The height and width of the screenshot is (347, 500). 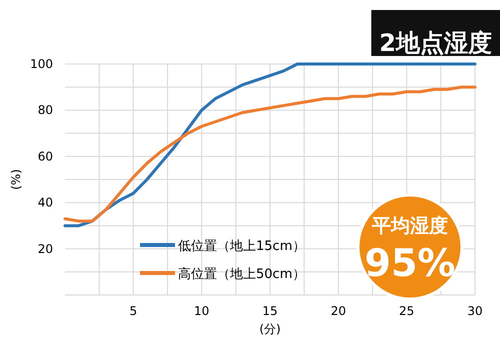 I want to click on y-tick-label: 100, so click(x=41, y=64).